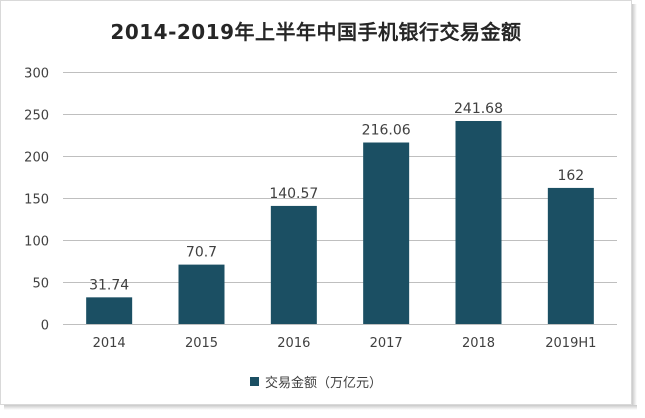 The image size is (645, 418). What do you see at coordinates (201, 253) in the screenshot?
I see `data-label: 70.7` at bounding box center [201, 253].